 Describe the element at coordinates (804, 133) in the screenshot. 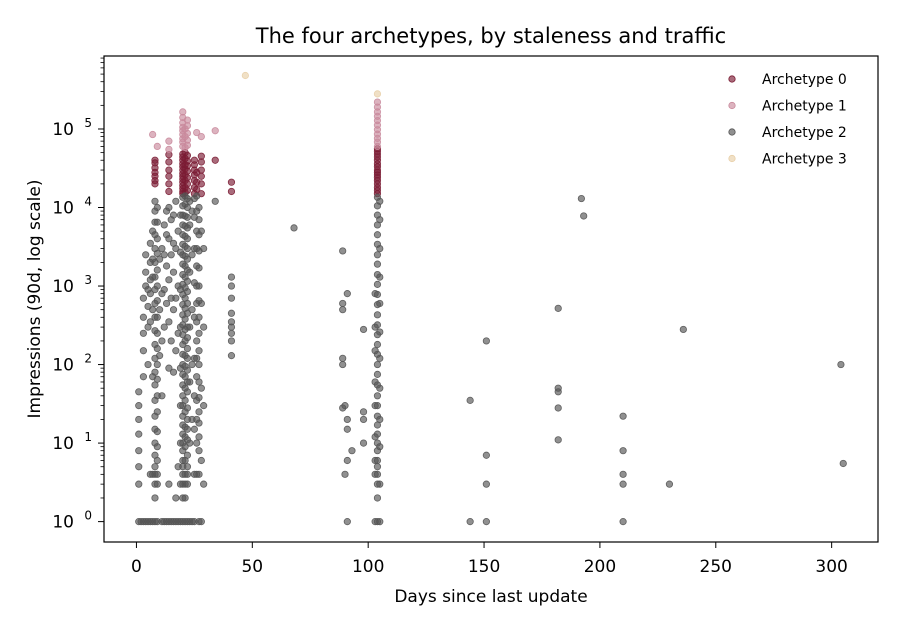

I see `legend-label: Archetype 2` at that location.